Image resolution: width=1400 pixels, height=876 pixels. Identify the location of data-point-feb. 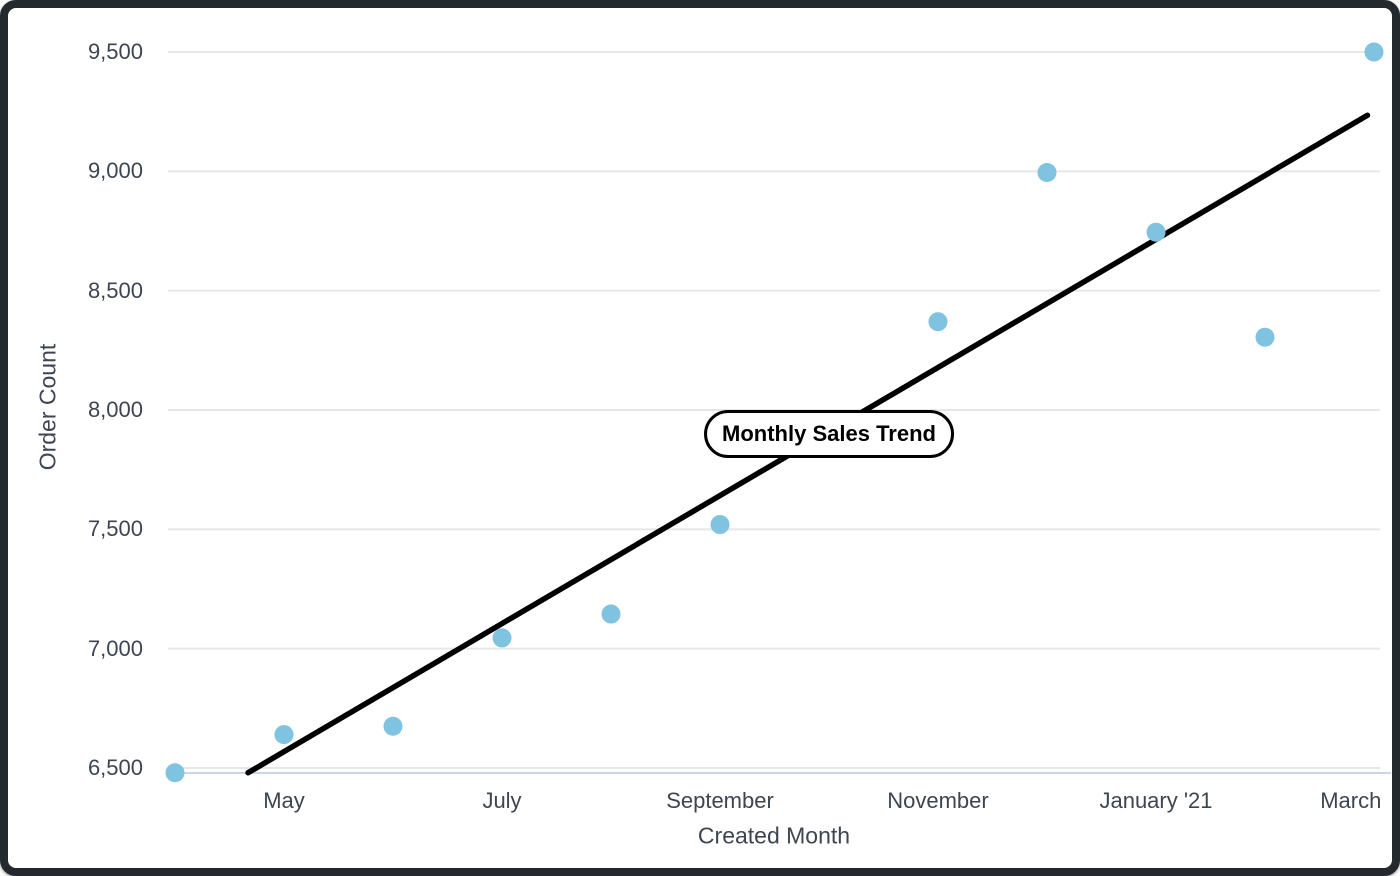
(1265, 337).